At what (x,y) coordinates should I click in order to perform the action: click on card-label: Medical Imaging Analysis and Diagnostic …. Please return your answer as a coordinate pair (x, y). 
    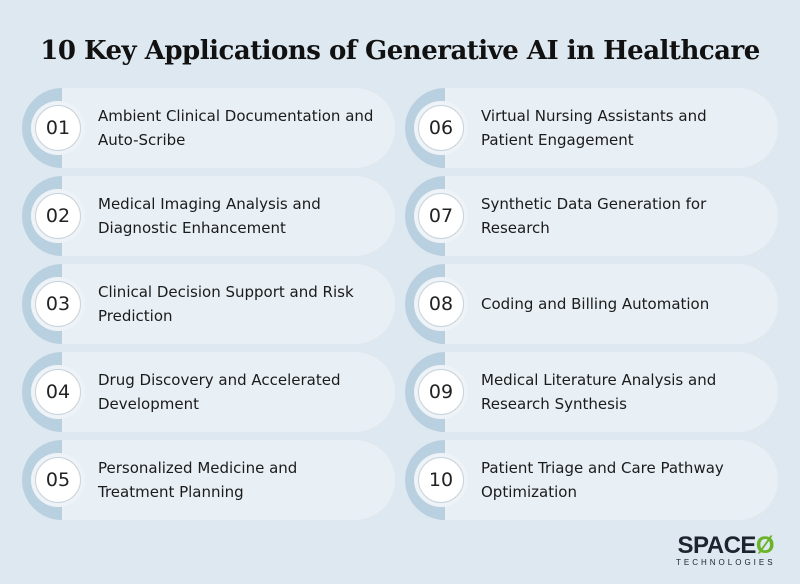
    Looking at the image, I should click on (209, 216).